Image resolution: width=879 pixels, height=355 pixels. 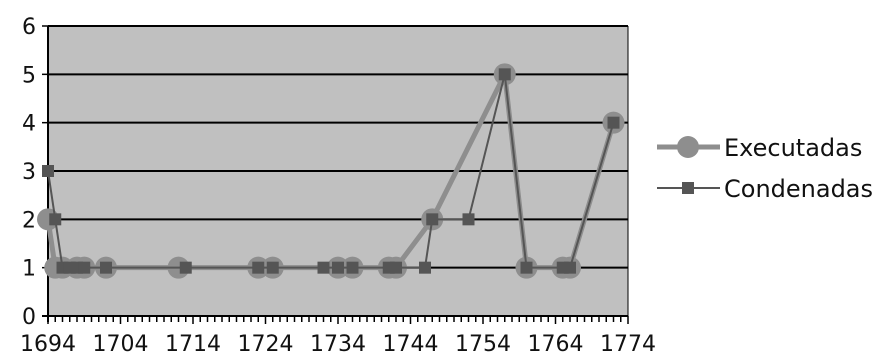 I want to click on x-tick-label: 1764, so click(x=556, y=343).